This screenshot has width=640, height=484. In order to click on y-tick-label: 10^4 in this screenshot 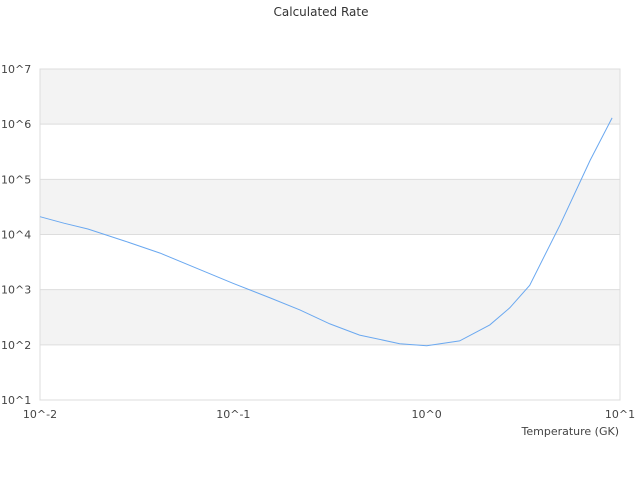, I will do `click(16, 235)`.